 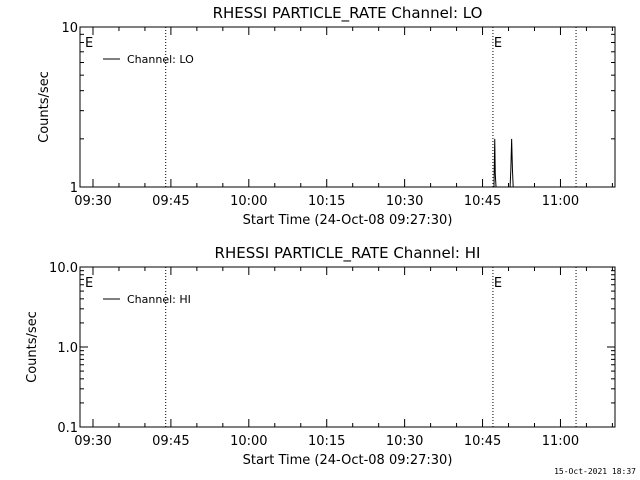 What do you see at coordinates (160, 59) in the screenshot?
I see `legend-label: Channel: LO` at bounding box center [160, 59].